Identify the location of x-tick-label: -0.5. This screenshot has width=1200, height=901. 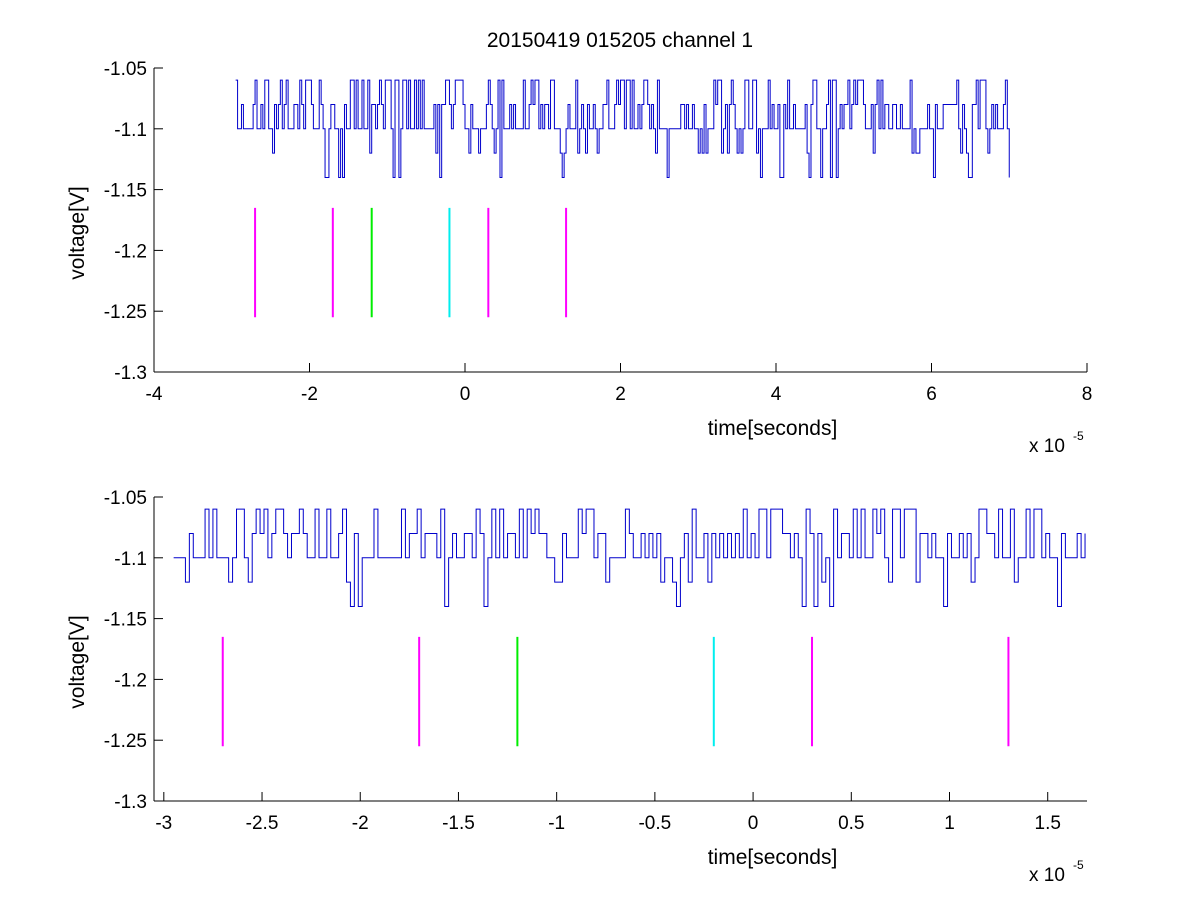
(654, 823).